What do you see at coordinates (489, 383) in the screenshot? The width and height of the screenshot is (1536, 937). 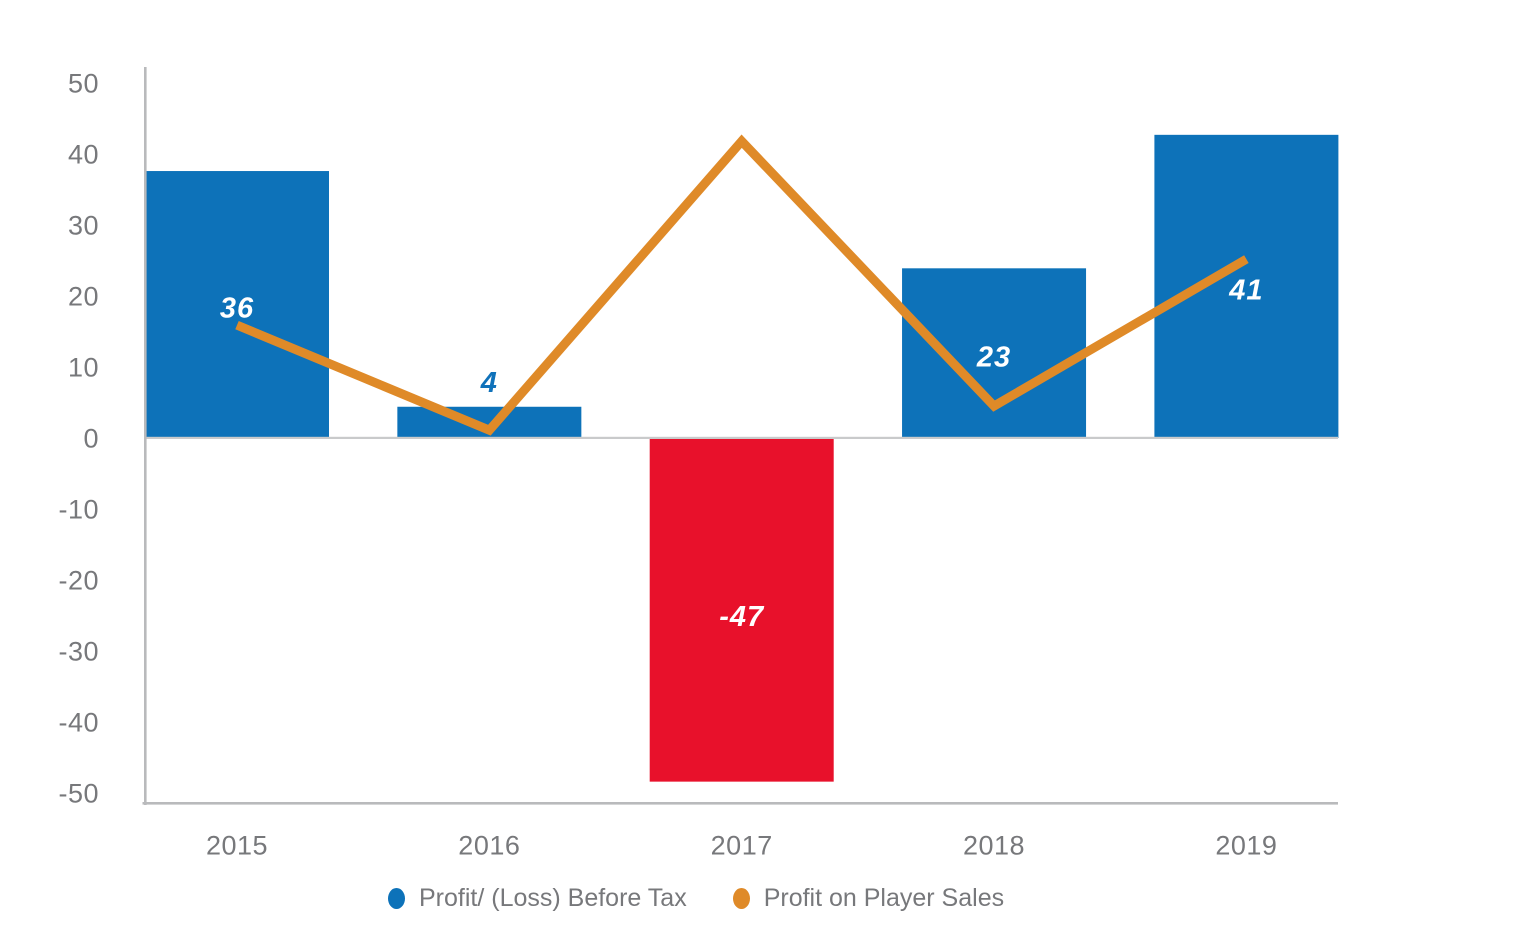 I see `bar-label-2016: 4` at bounding box center [489, 383].